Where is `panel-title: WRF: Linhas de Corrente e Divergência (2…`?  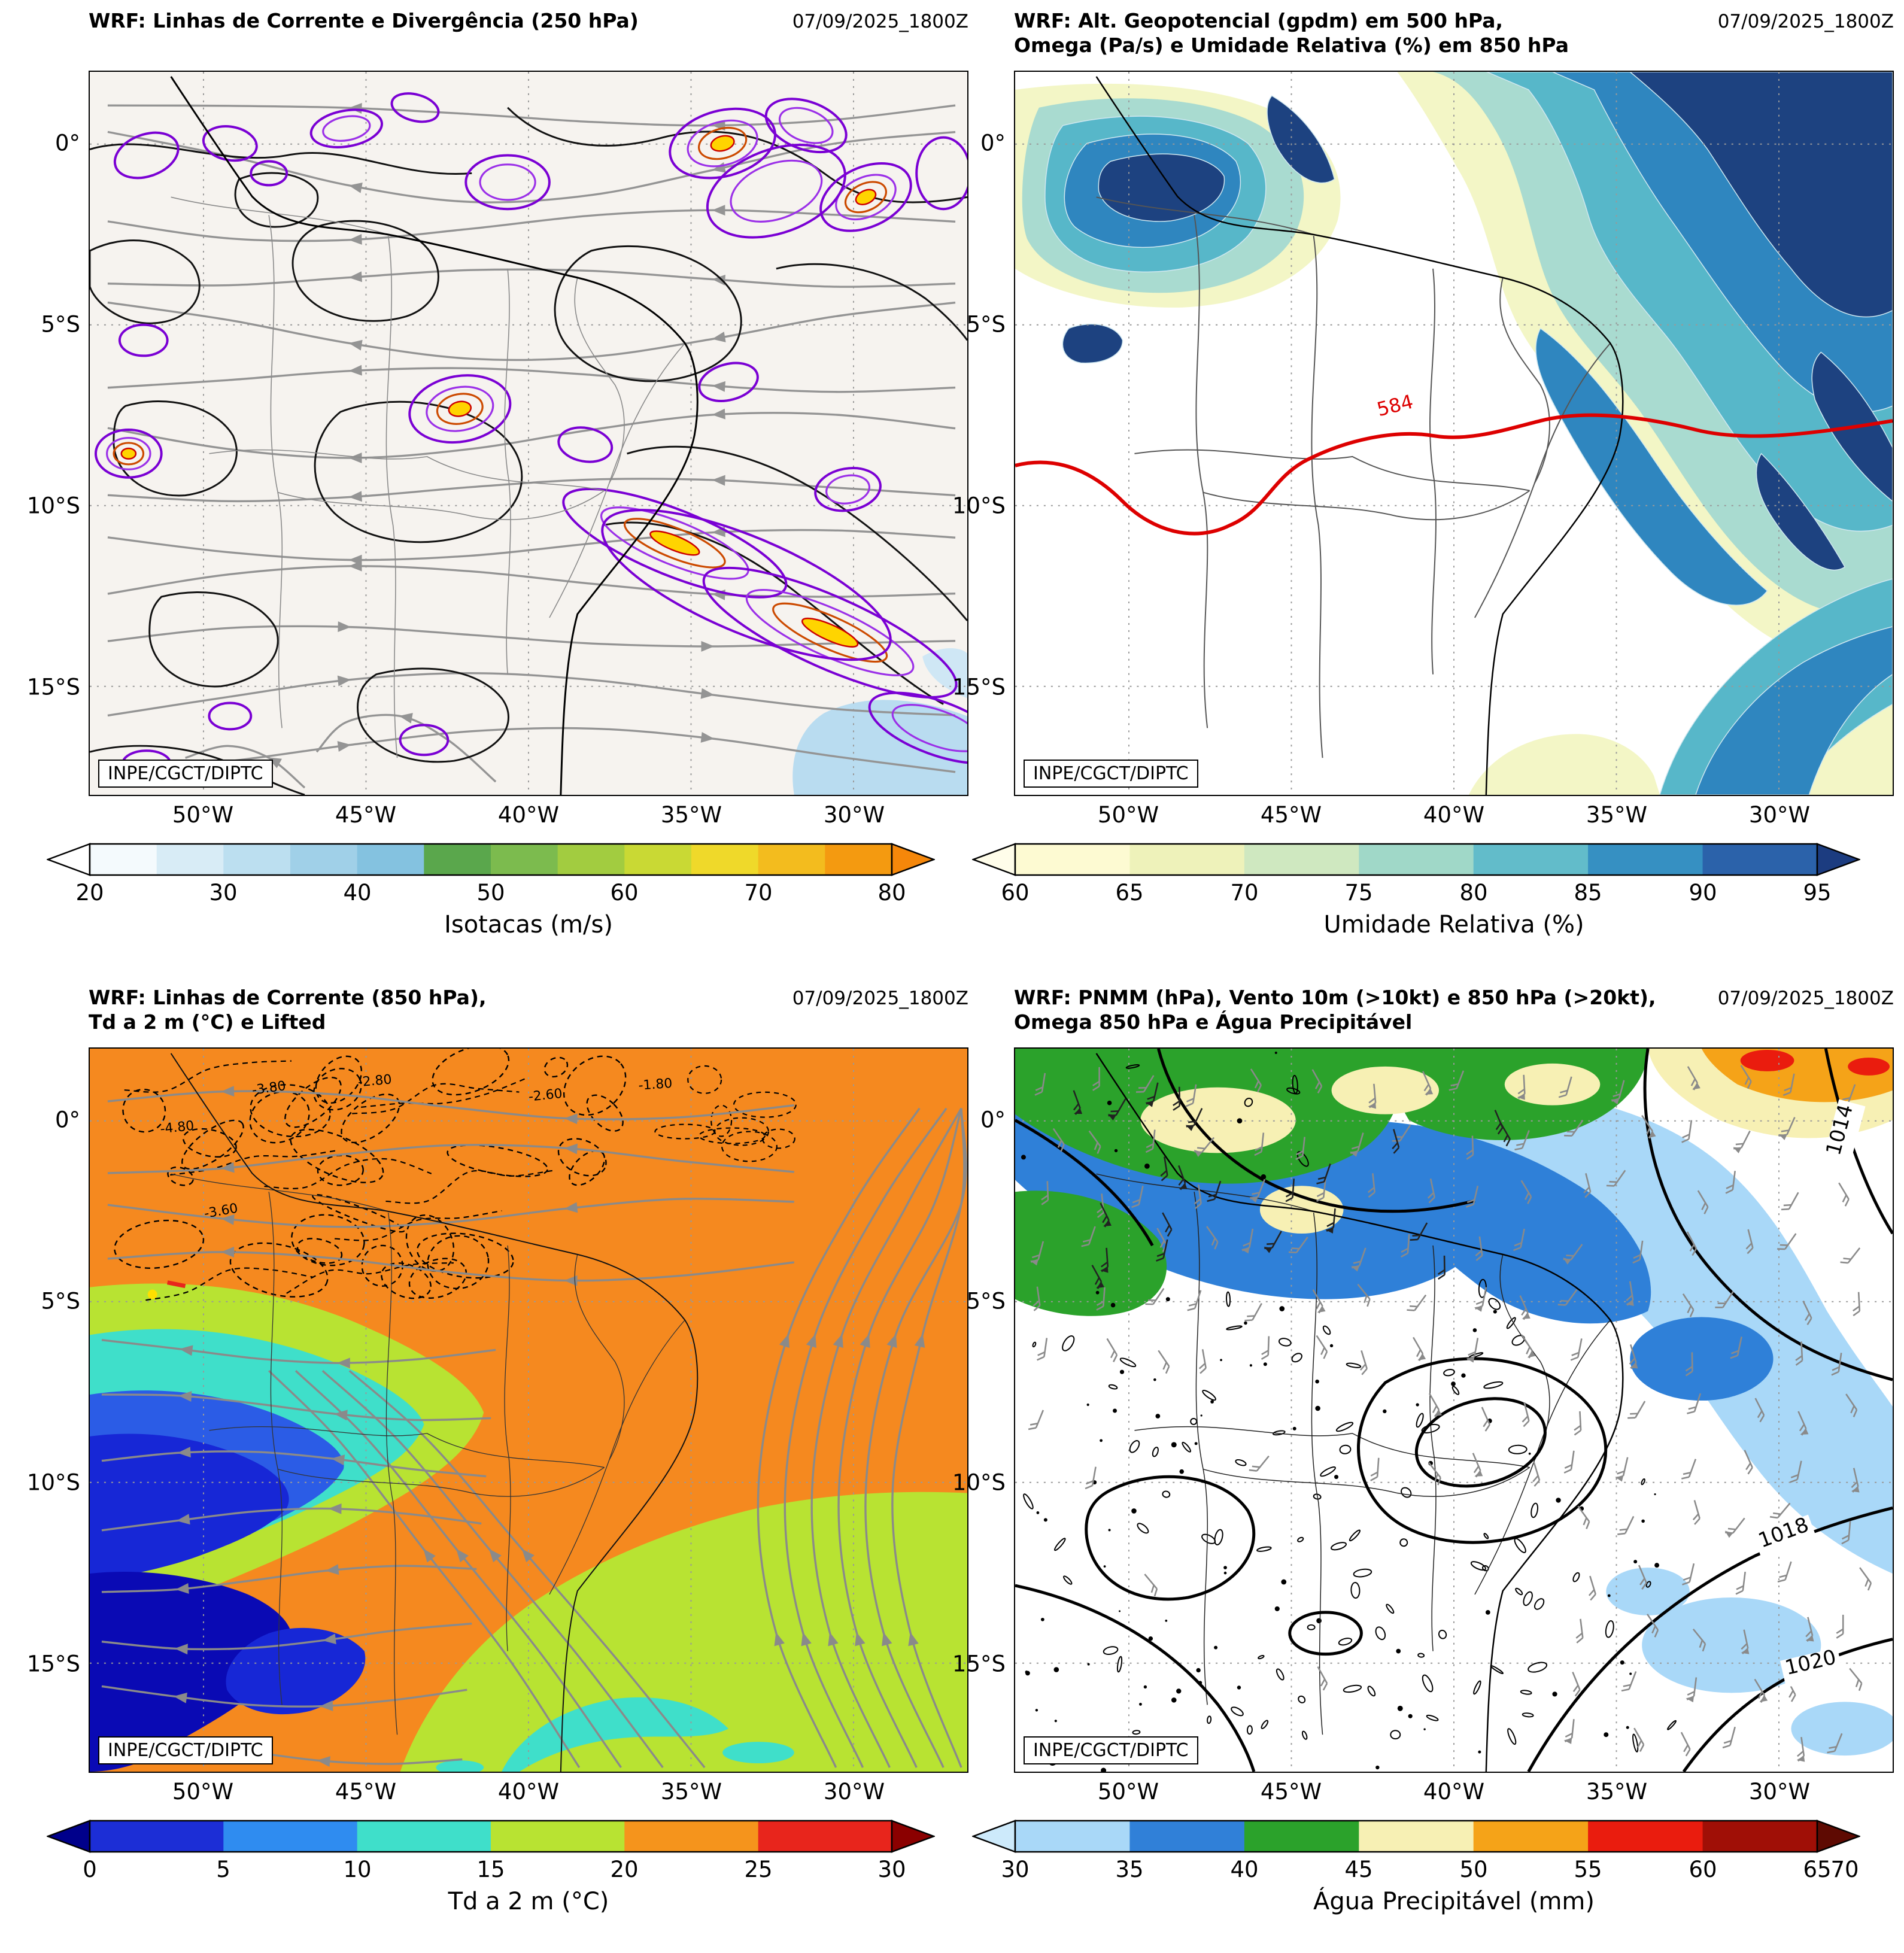 panel-title: WRF: Linhas de Corrente e Divergência (2… is located at coordinates (364, 20).